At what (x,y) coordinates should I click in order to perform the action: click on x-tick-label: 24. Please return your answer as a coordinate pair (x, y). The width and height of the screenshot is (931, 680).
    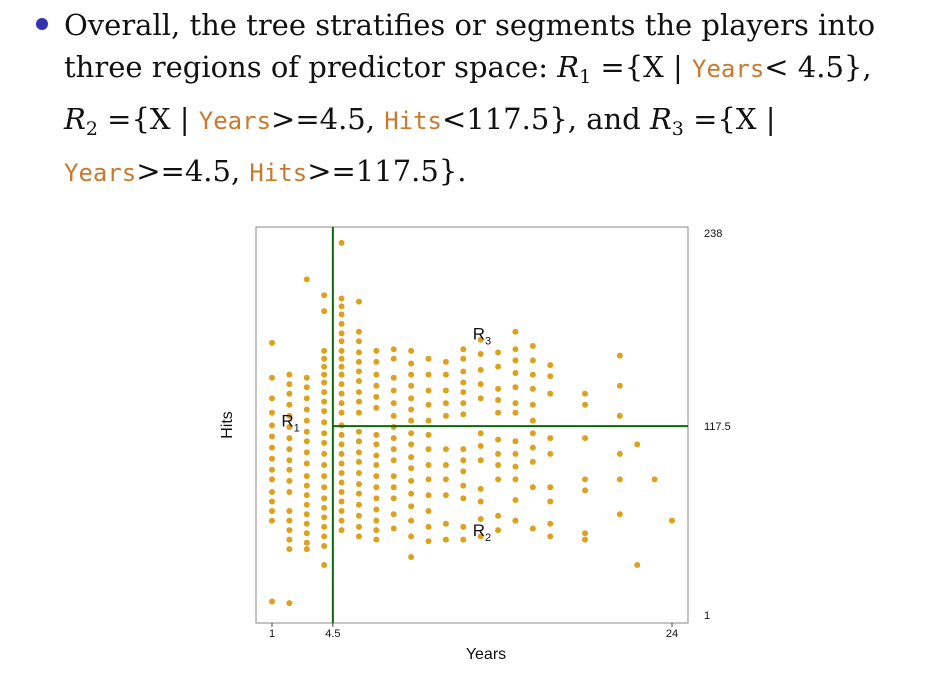
    Looking at the image, I should click on (672, 634).